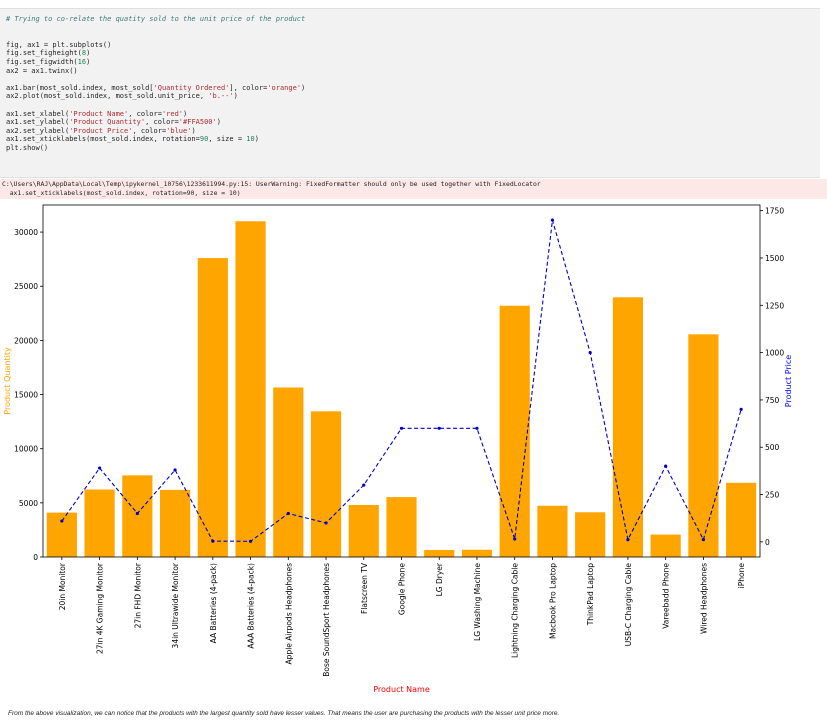 The width and height of the screenshot is (827, 721). What do you see at coordinates (788, 381) in the screenshot?
I see `y2-axis-label: Product Price` at bounding box center [788, 381].